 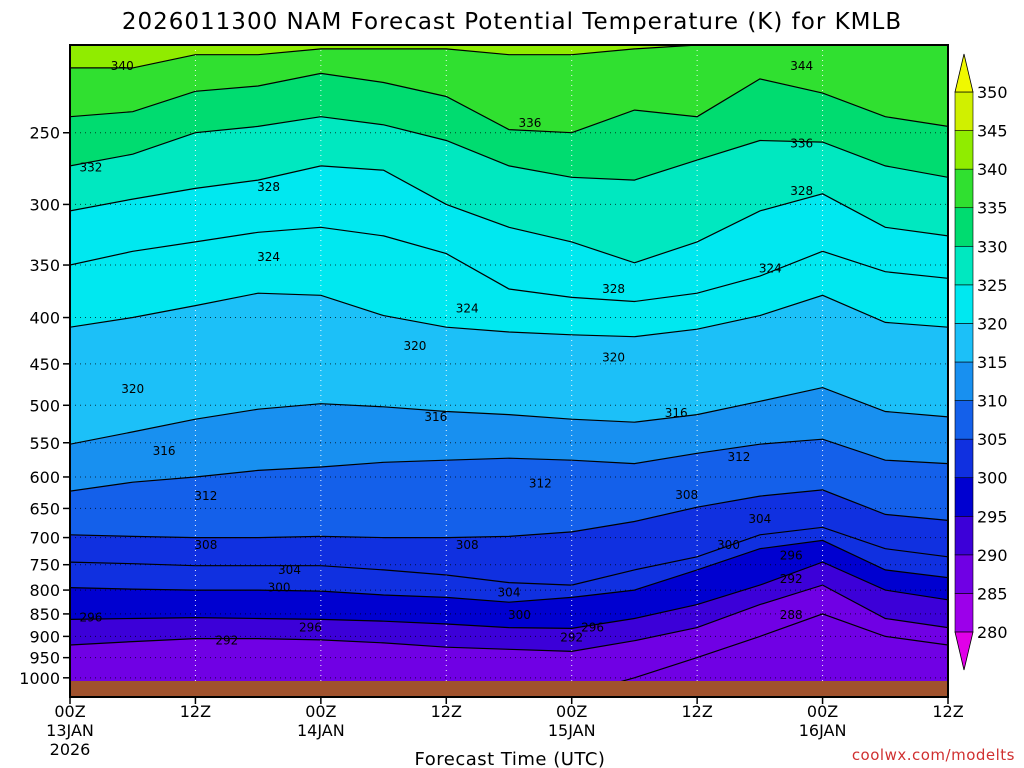 I want to click on contour-label-text: 340, so click(x=122, y=66).